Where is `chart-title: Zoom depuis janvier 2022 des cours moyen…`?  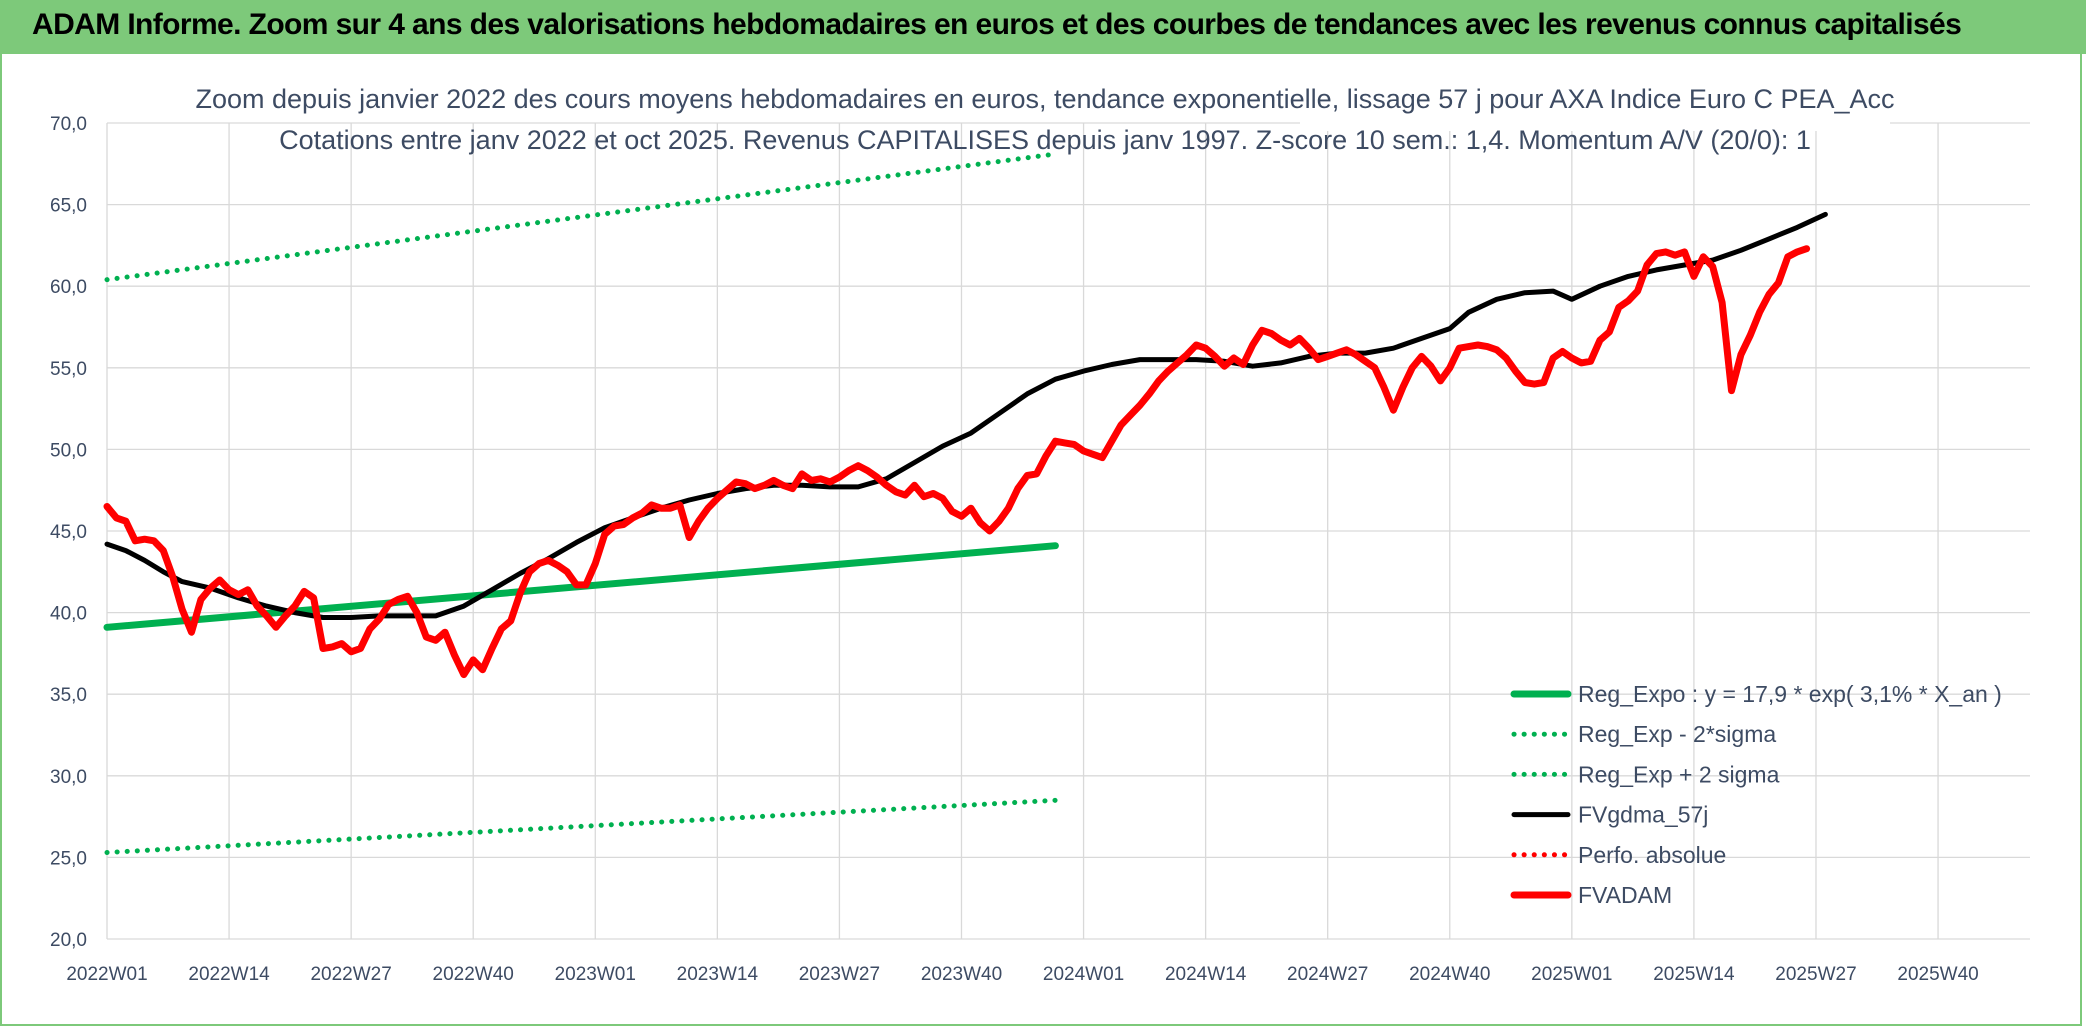 chart-title: Zoom depuis janvier 2022 des cours moyen… is located at coordinates (1044, 99).